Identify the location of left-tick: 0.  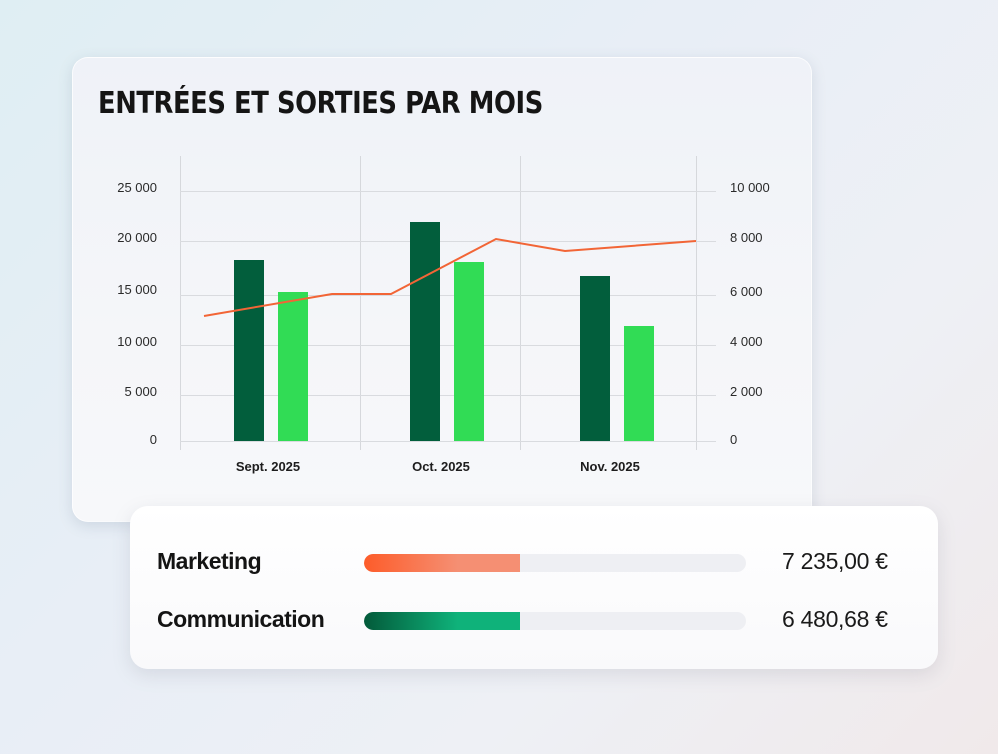
(153, 439).